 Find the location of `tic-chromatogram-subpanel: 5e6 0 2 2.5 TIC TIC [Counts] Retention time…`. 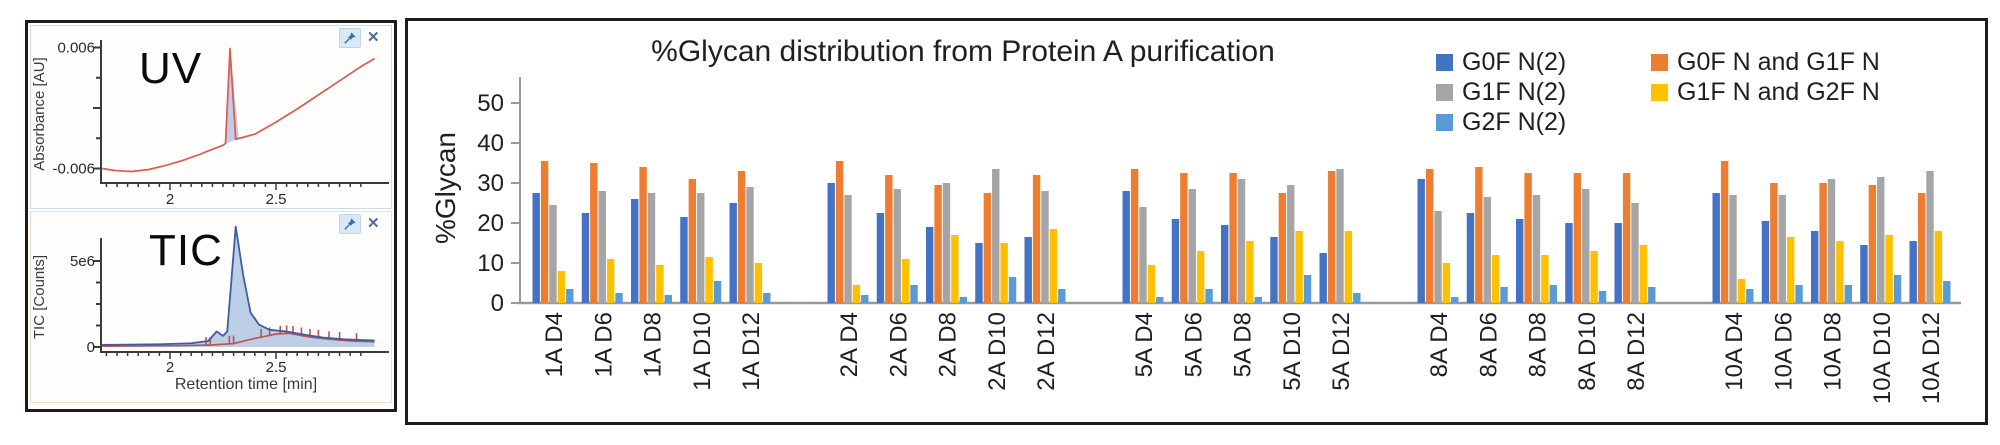

tic-chromatogram-subpanel: 5e6 0 2 2.5 TIC TIC [Counts] Retention time… is located at coordinates (211, 307).